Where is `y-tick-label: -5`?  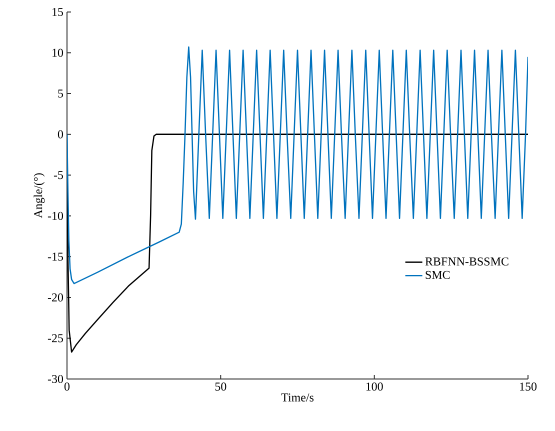 y-tick-label: -5 is located at coordinates (59, 175).